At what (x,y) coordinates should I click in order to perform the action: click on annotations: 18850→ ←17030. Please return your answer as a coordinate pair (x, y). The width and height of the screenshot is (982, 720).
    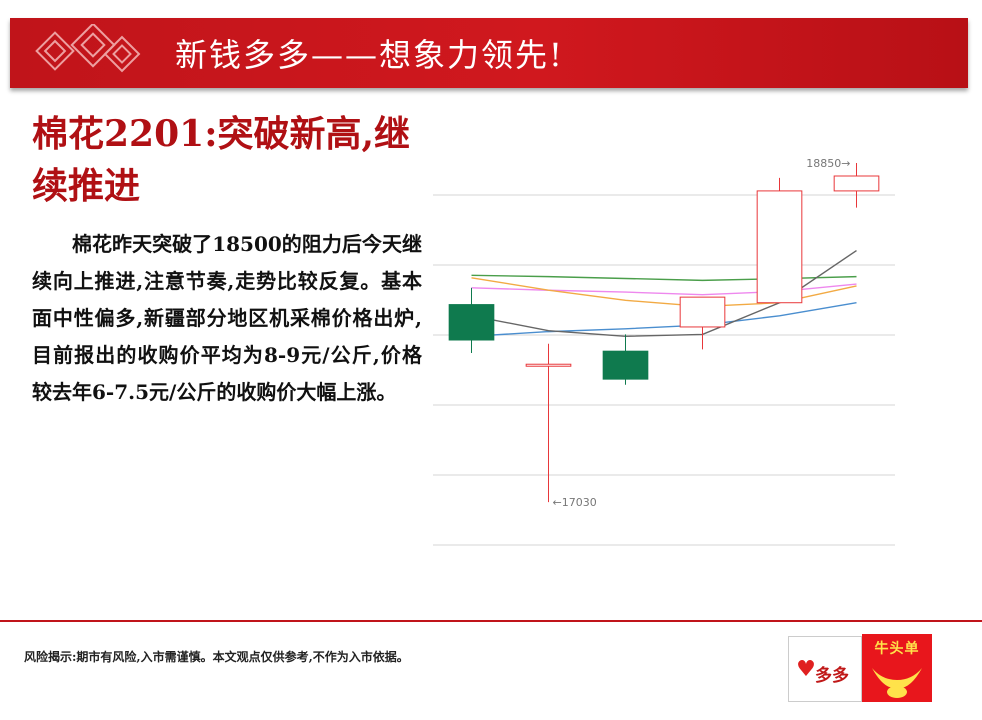
    Looking at the image, I should click on (702, 333).